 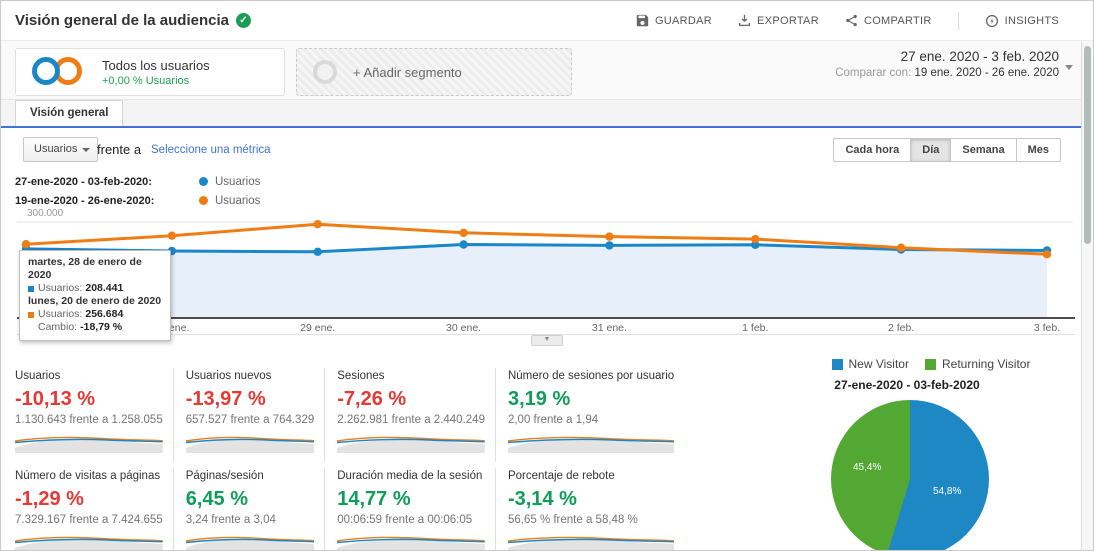 I want to click on export-button: EXPORTAR, so click(x=778, y=20).